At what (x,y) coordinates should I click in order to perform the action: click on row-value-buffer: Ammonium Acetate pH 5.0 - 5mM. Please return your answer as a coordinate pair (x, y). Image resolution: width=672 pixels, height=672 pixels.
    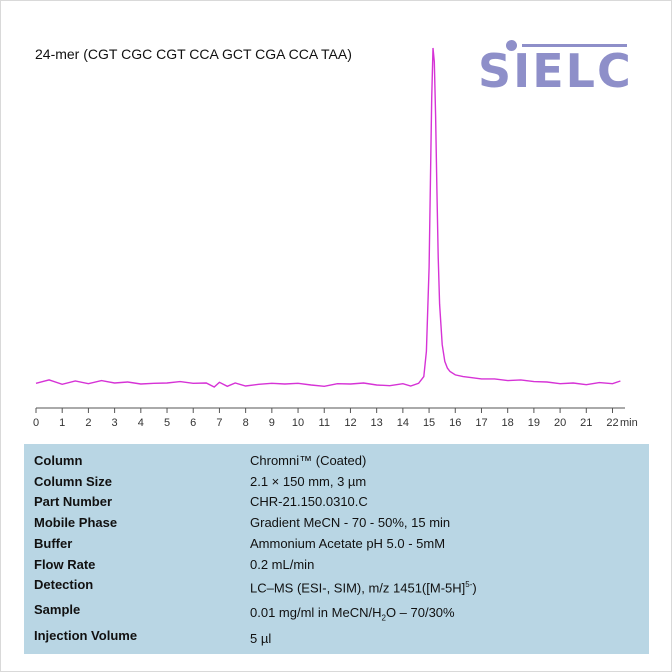
    Looking at the image, I should click on (348, 543).